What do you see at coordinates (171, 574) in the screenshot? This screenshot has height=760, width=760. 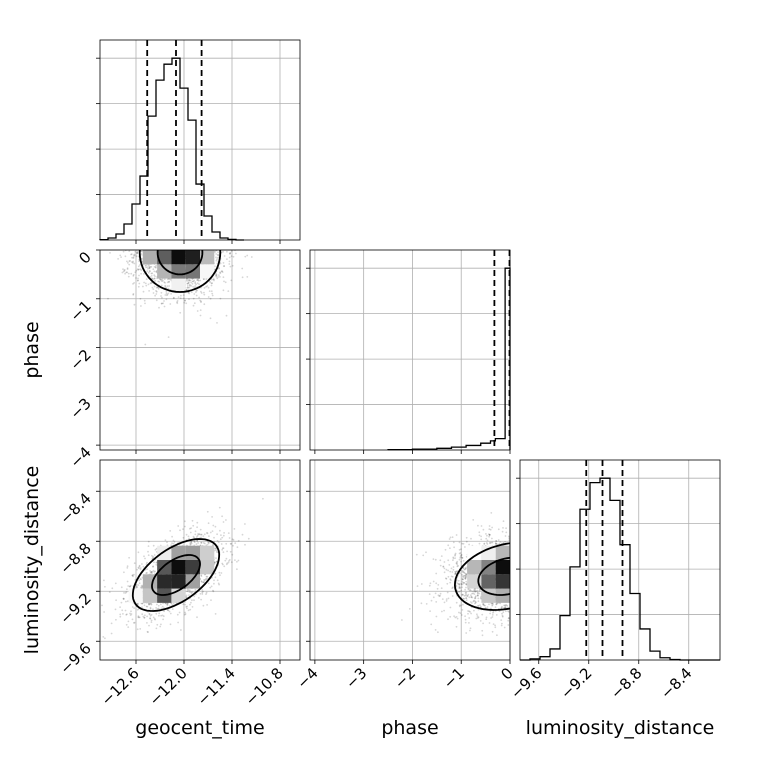 I see `joint-geocent-time-luminosity-distance-density` at bounding box center [171, 574].